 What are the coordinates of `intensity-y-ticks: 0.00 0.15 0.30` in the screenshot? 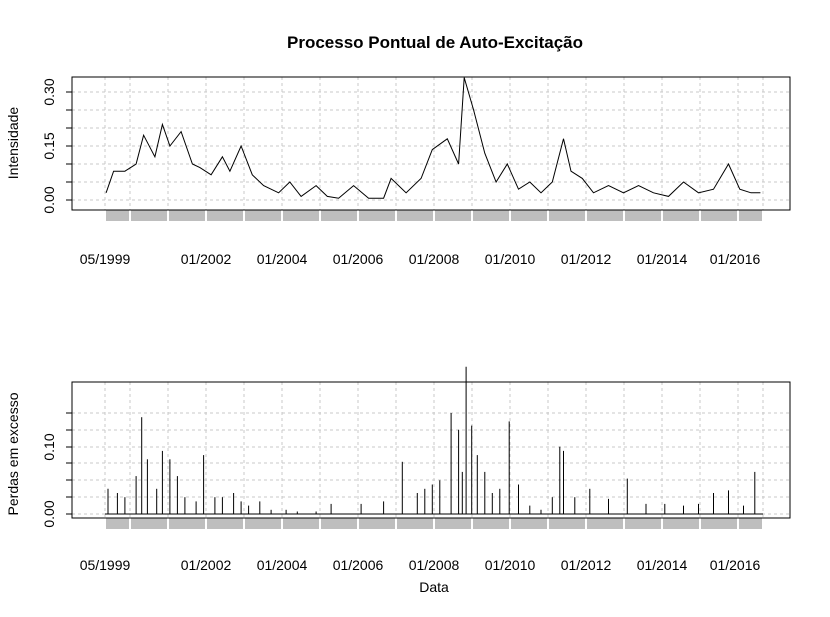 It's located at (56, 146).